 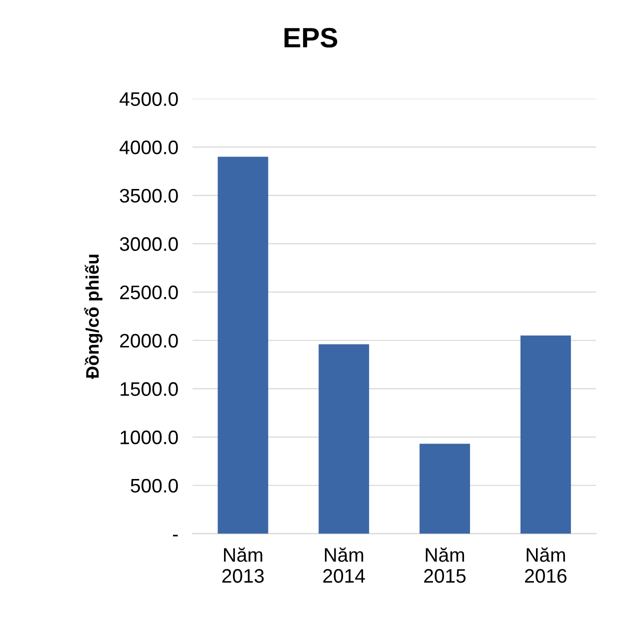 What do you see at coordinates (344, 565) in the screenshot?
I see `x-tick-label: Năm 2014` at bounding box center [344, 565].